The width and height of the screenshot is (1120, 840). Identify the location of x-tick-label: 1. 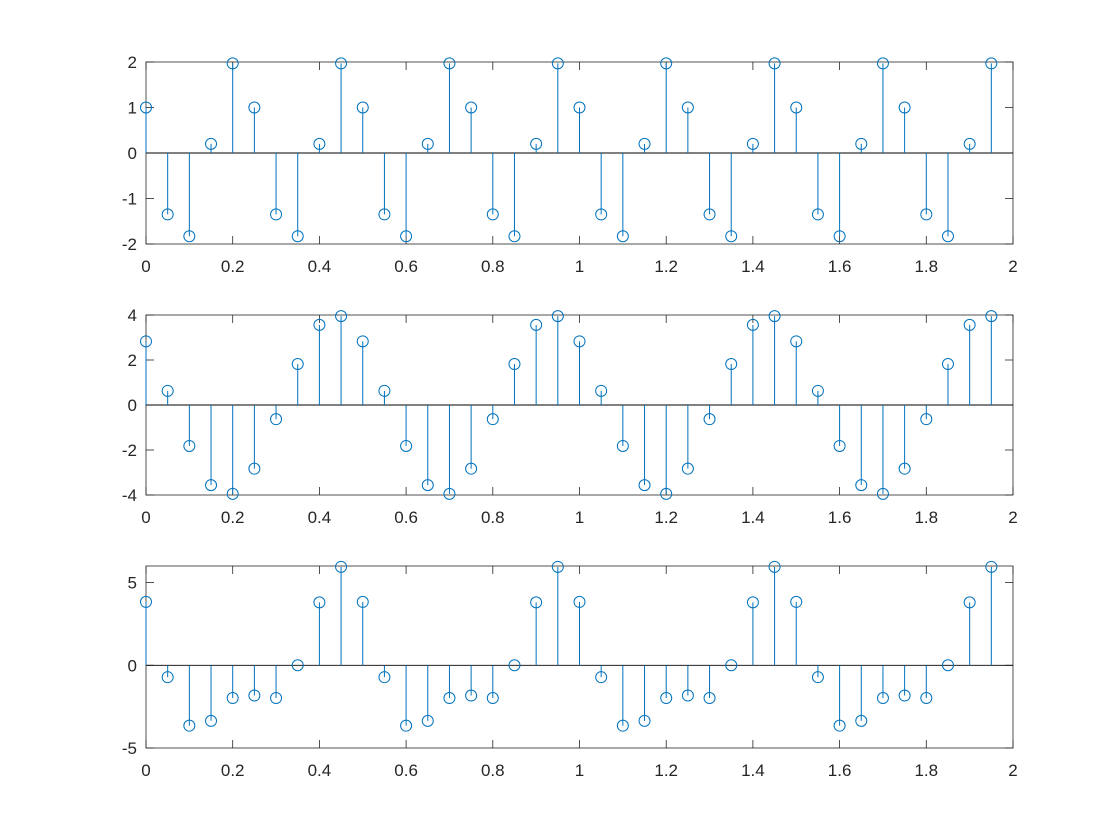
(579, 770).